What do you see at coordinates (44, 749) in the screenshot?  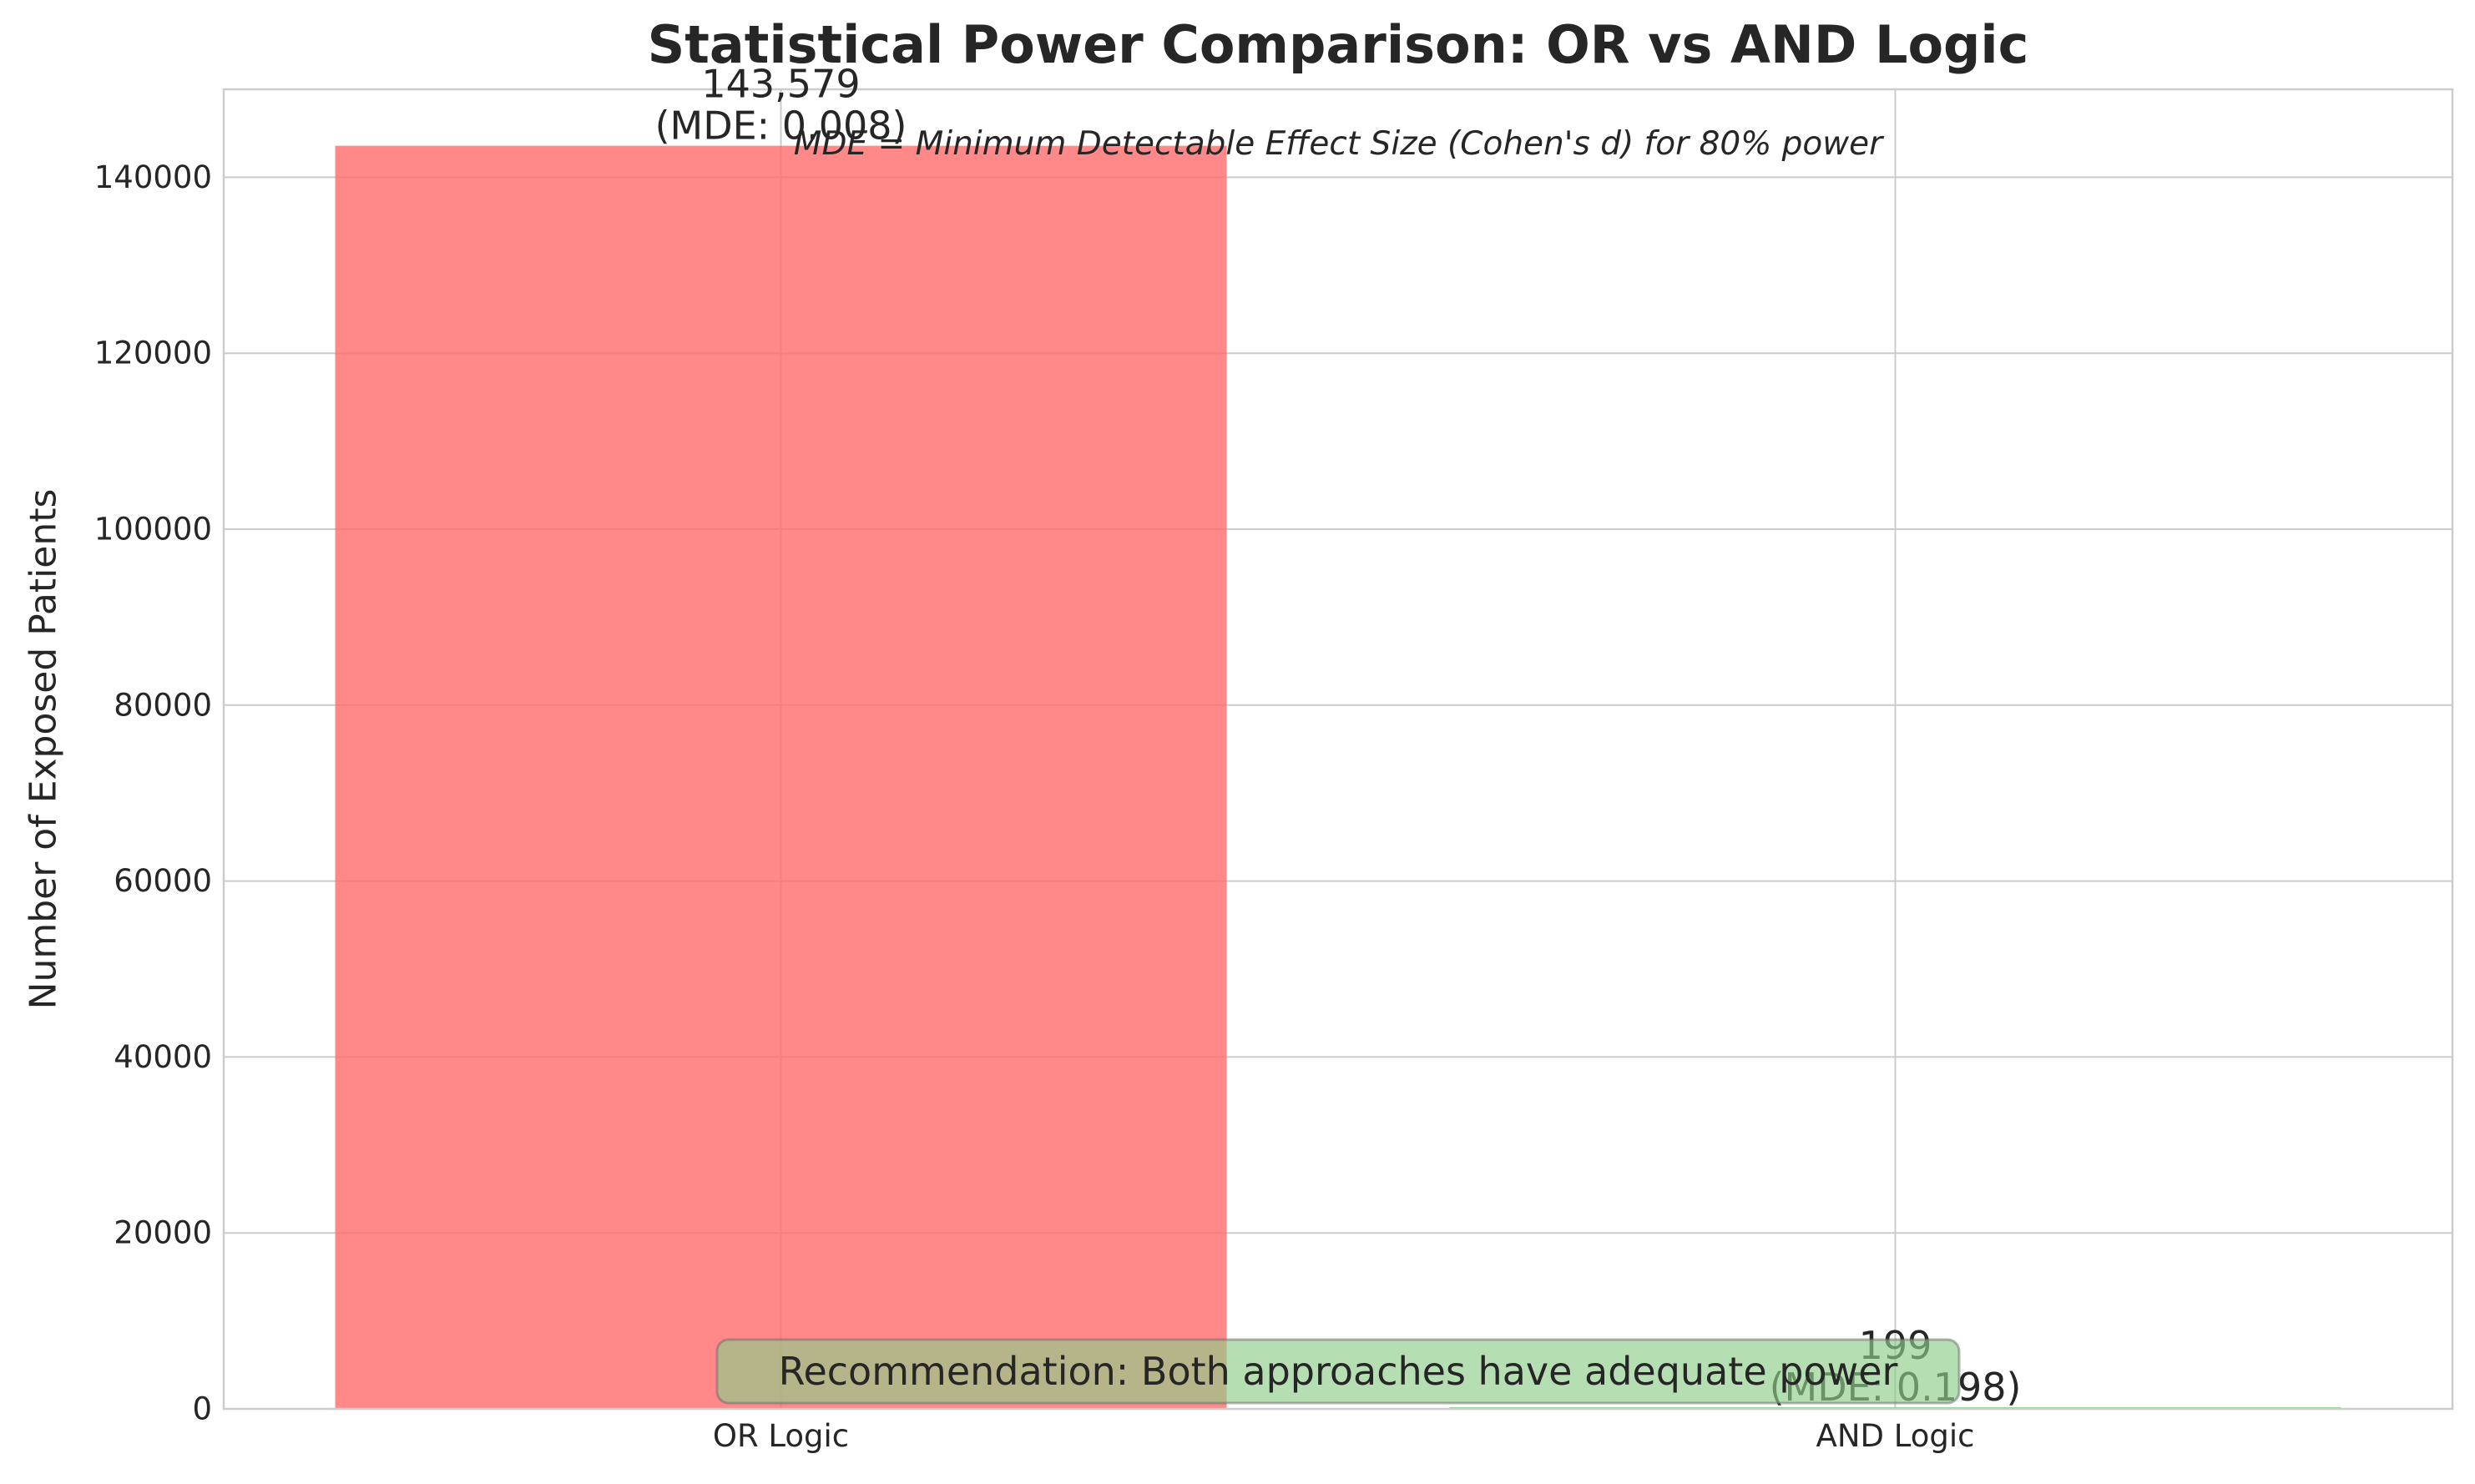 I see `y-axis-label: Number of Exposed Patients` at bounding box center [44, 749].